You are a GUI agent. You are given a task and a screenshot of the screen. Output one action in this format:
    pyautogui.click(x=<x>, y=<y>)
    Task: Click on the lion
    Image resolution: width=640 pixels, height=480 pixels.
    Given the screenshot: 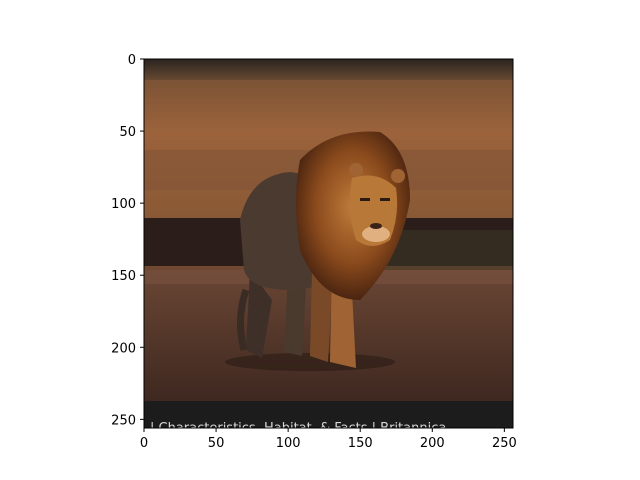 What is the action you would take?
    pyautogui.click(x=317, y=251)
    